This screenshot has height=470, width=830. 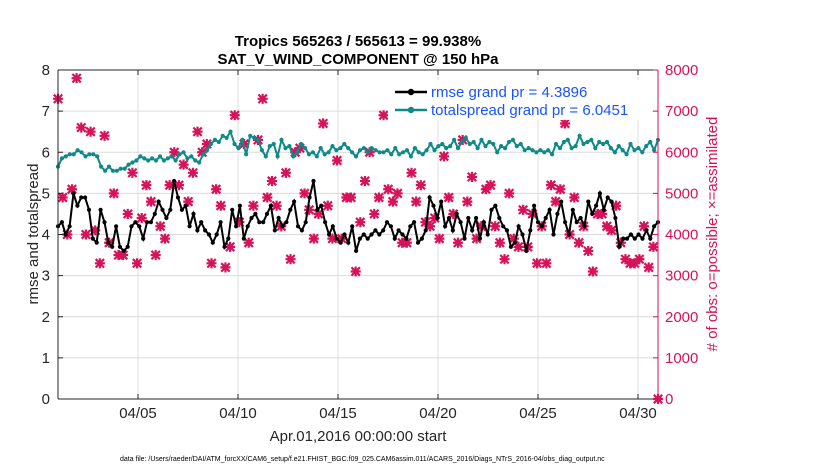 I want to click on y-left-tick-label: 1, so click(x=46, y=358).